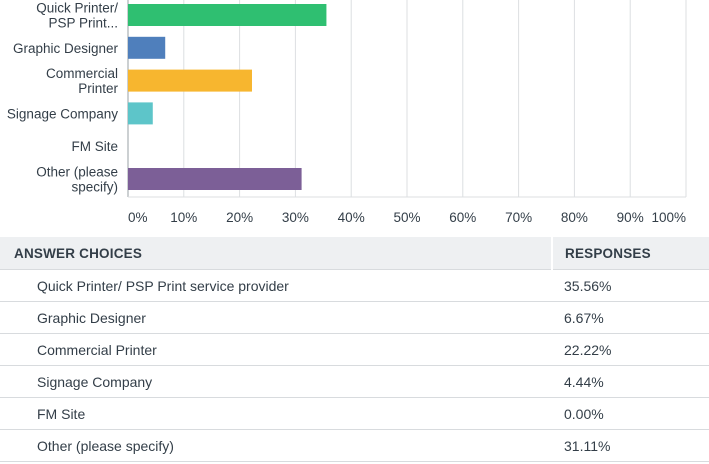 The image size is (709, 464). I want to click on bar-series, so click(227, 97).